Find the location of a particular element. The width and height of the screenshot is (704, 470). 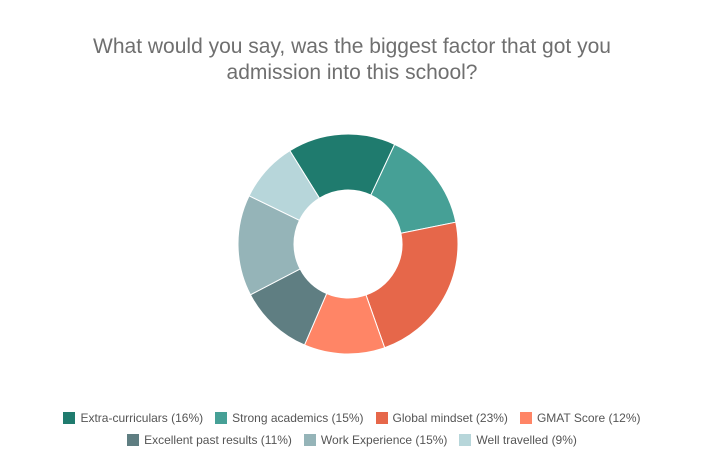

legend-item-global-mindset: Global mindset (23%) is located at coordinates (441, 418).